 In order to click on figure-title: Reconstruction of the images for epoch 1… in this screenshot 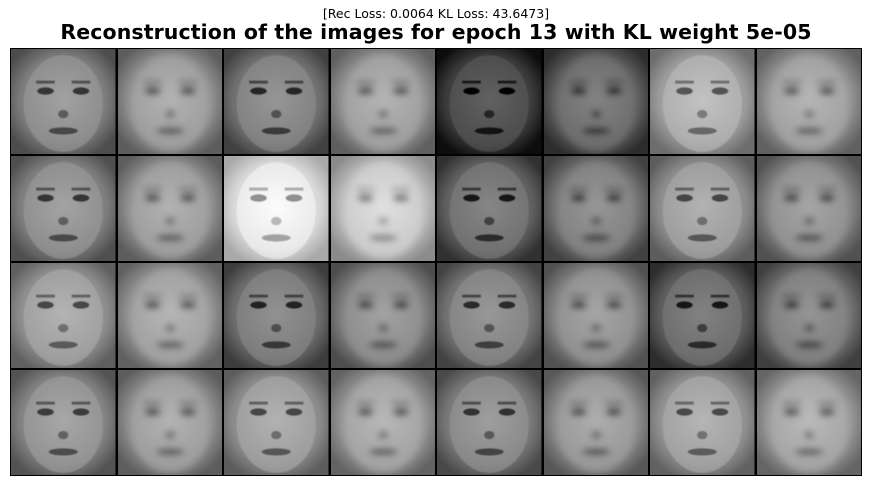, I will do `click(436, 32)`.